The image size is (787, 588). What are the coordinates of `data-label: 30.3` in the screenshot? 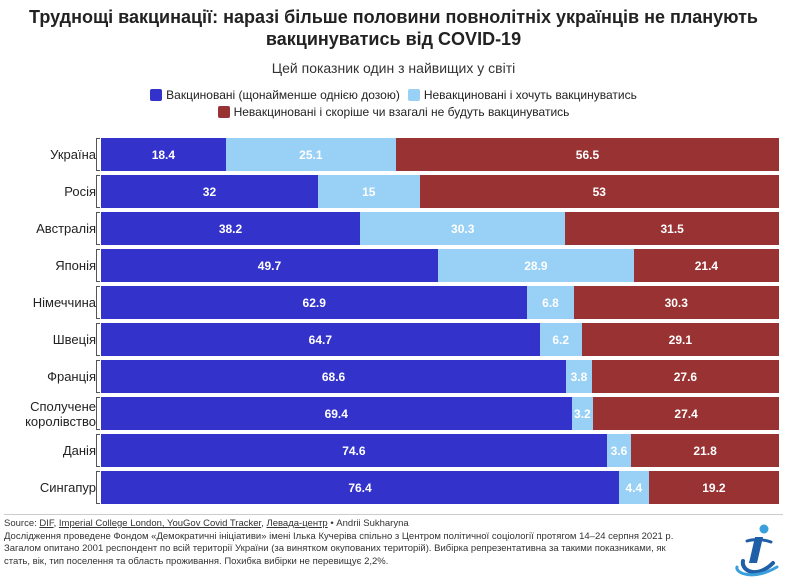 It's located at (463, 228).